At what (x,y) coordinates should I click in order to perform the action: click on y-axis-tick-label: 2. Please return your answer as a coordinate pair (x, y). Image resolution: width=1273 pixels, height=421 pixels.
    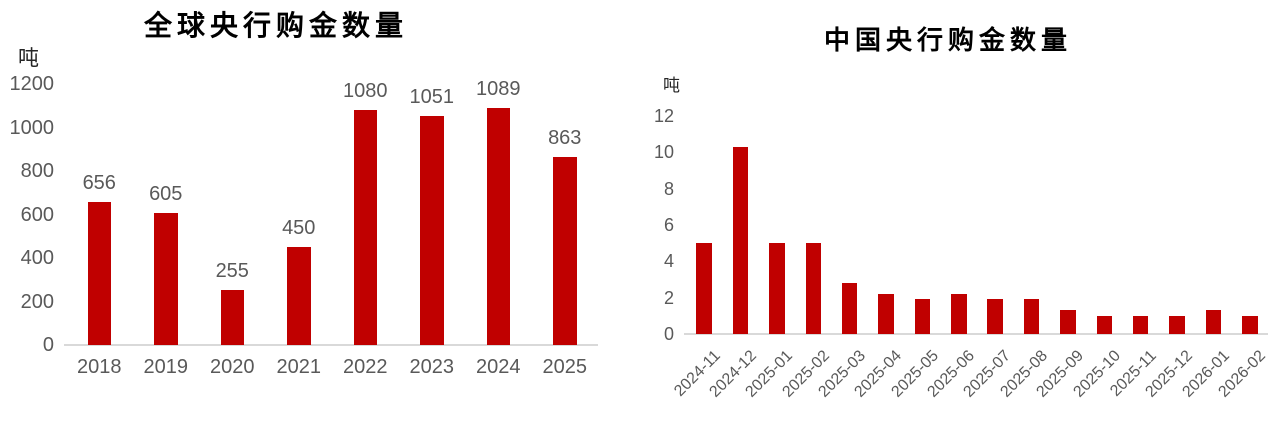
    Looking at the image, I should click on (668, 297).